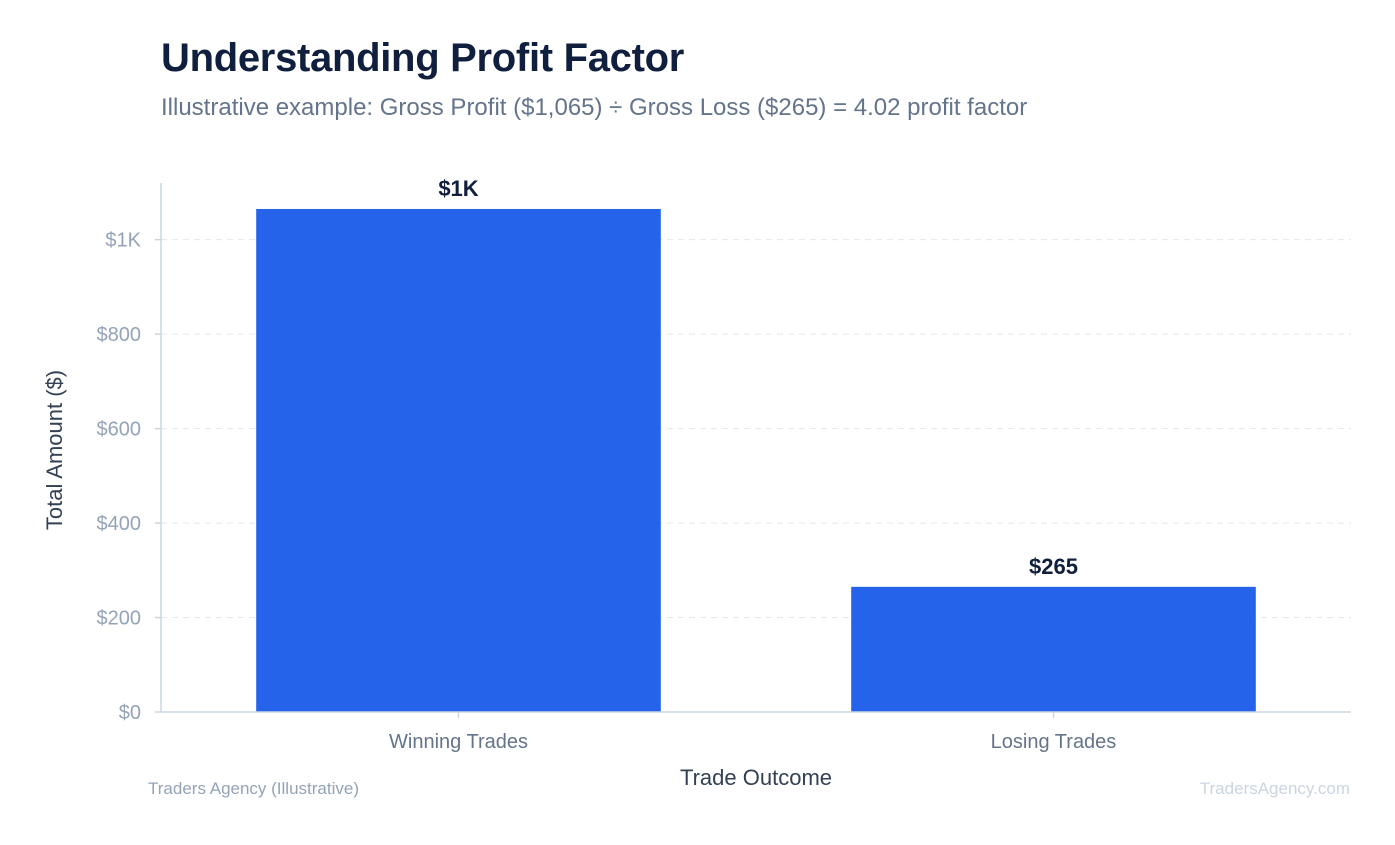  Describe the element at coordinates (119, 619) in the screenshot. I see `y-tick-label: $200` at that location.